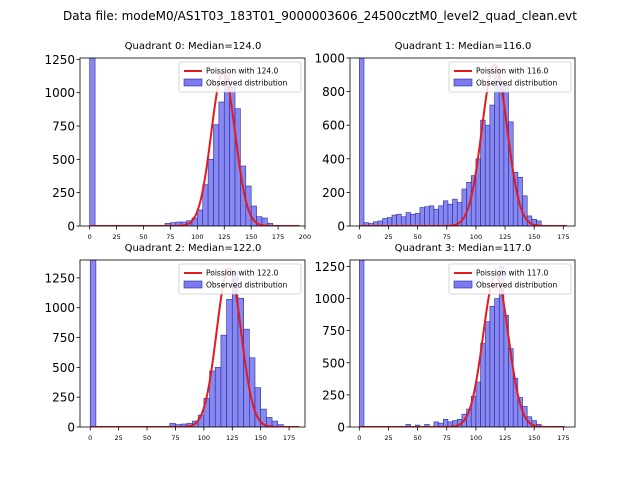 This screenshot has width=640, height=480. Describe the element at coordinates (463, 46) in the screenshot. I see `panel-title-1: Quadrant 1: Median=116.0` at that location.